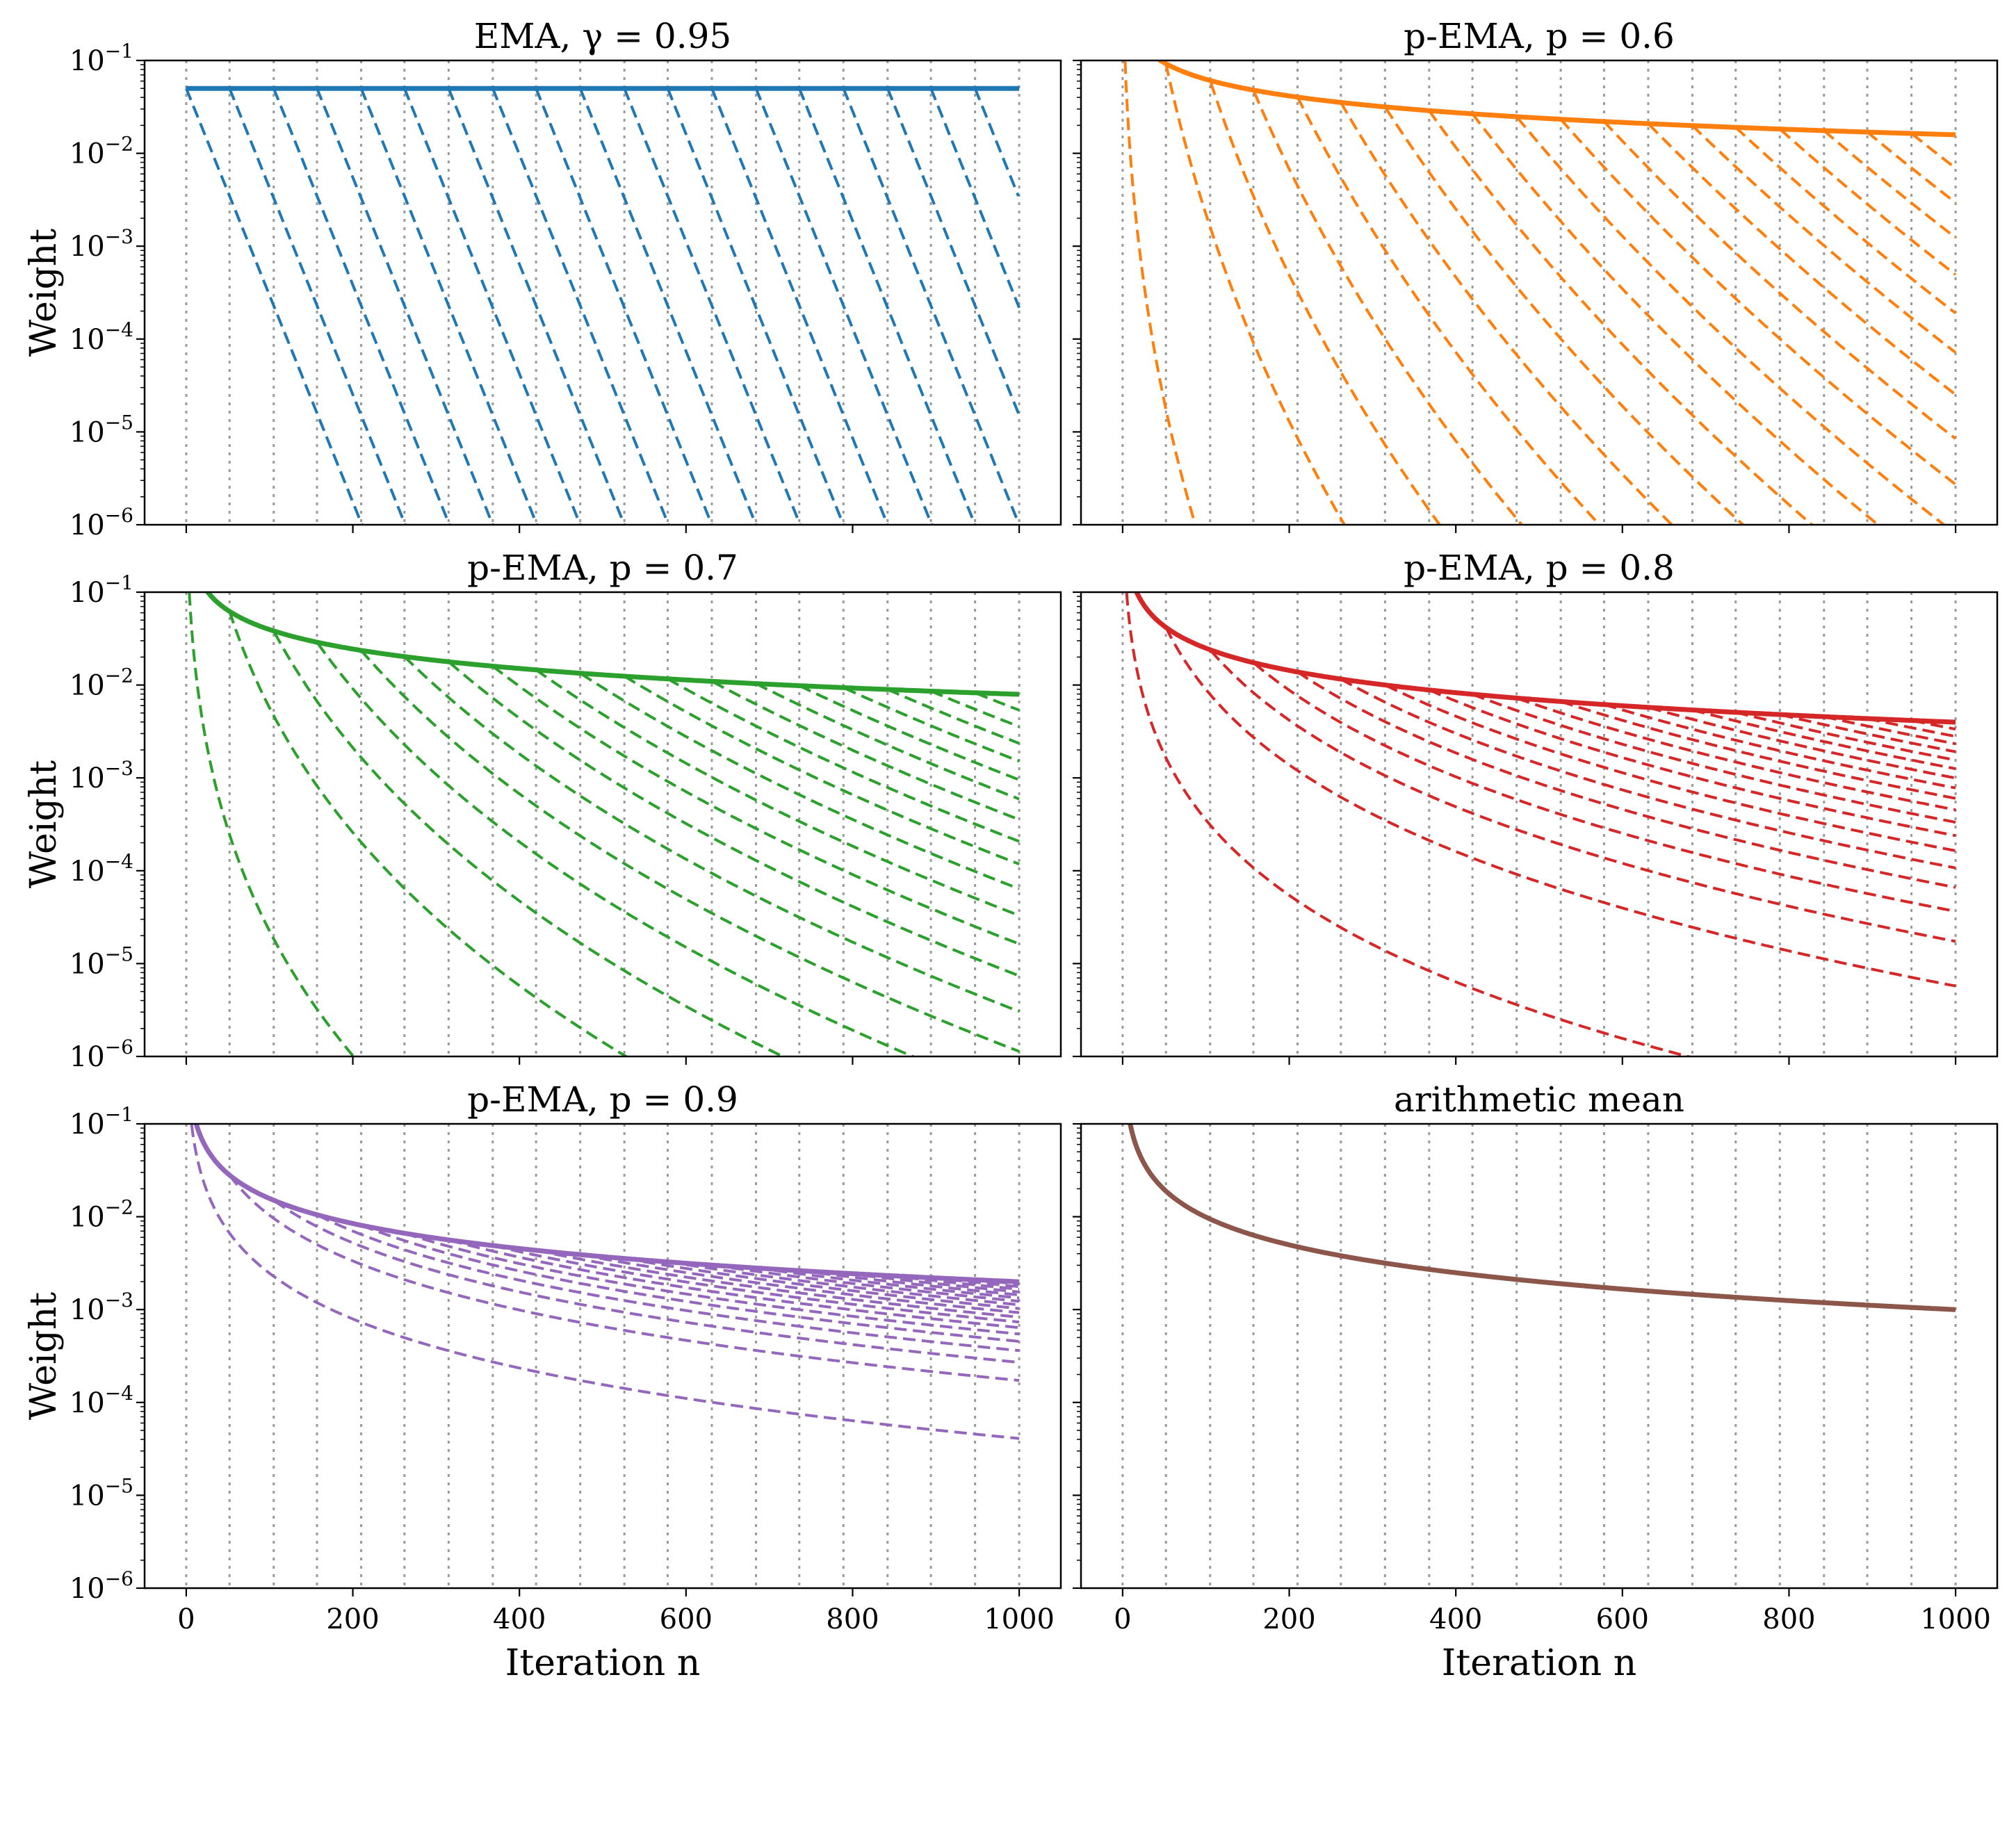 Image resolution: width=2016 pixels, height=1846 pixels. What do you see at coordinates (1539, 36) in the screenshot?
I see `chart-title: p-EMA, p = 0.6` at bounding box center [1539, 36].